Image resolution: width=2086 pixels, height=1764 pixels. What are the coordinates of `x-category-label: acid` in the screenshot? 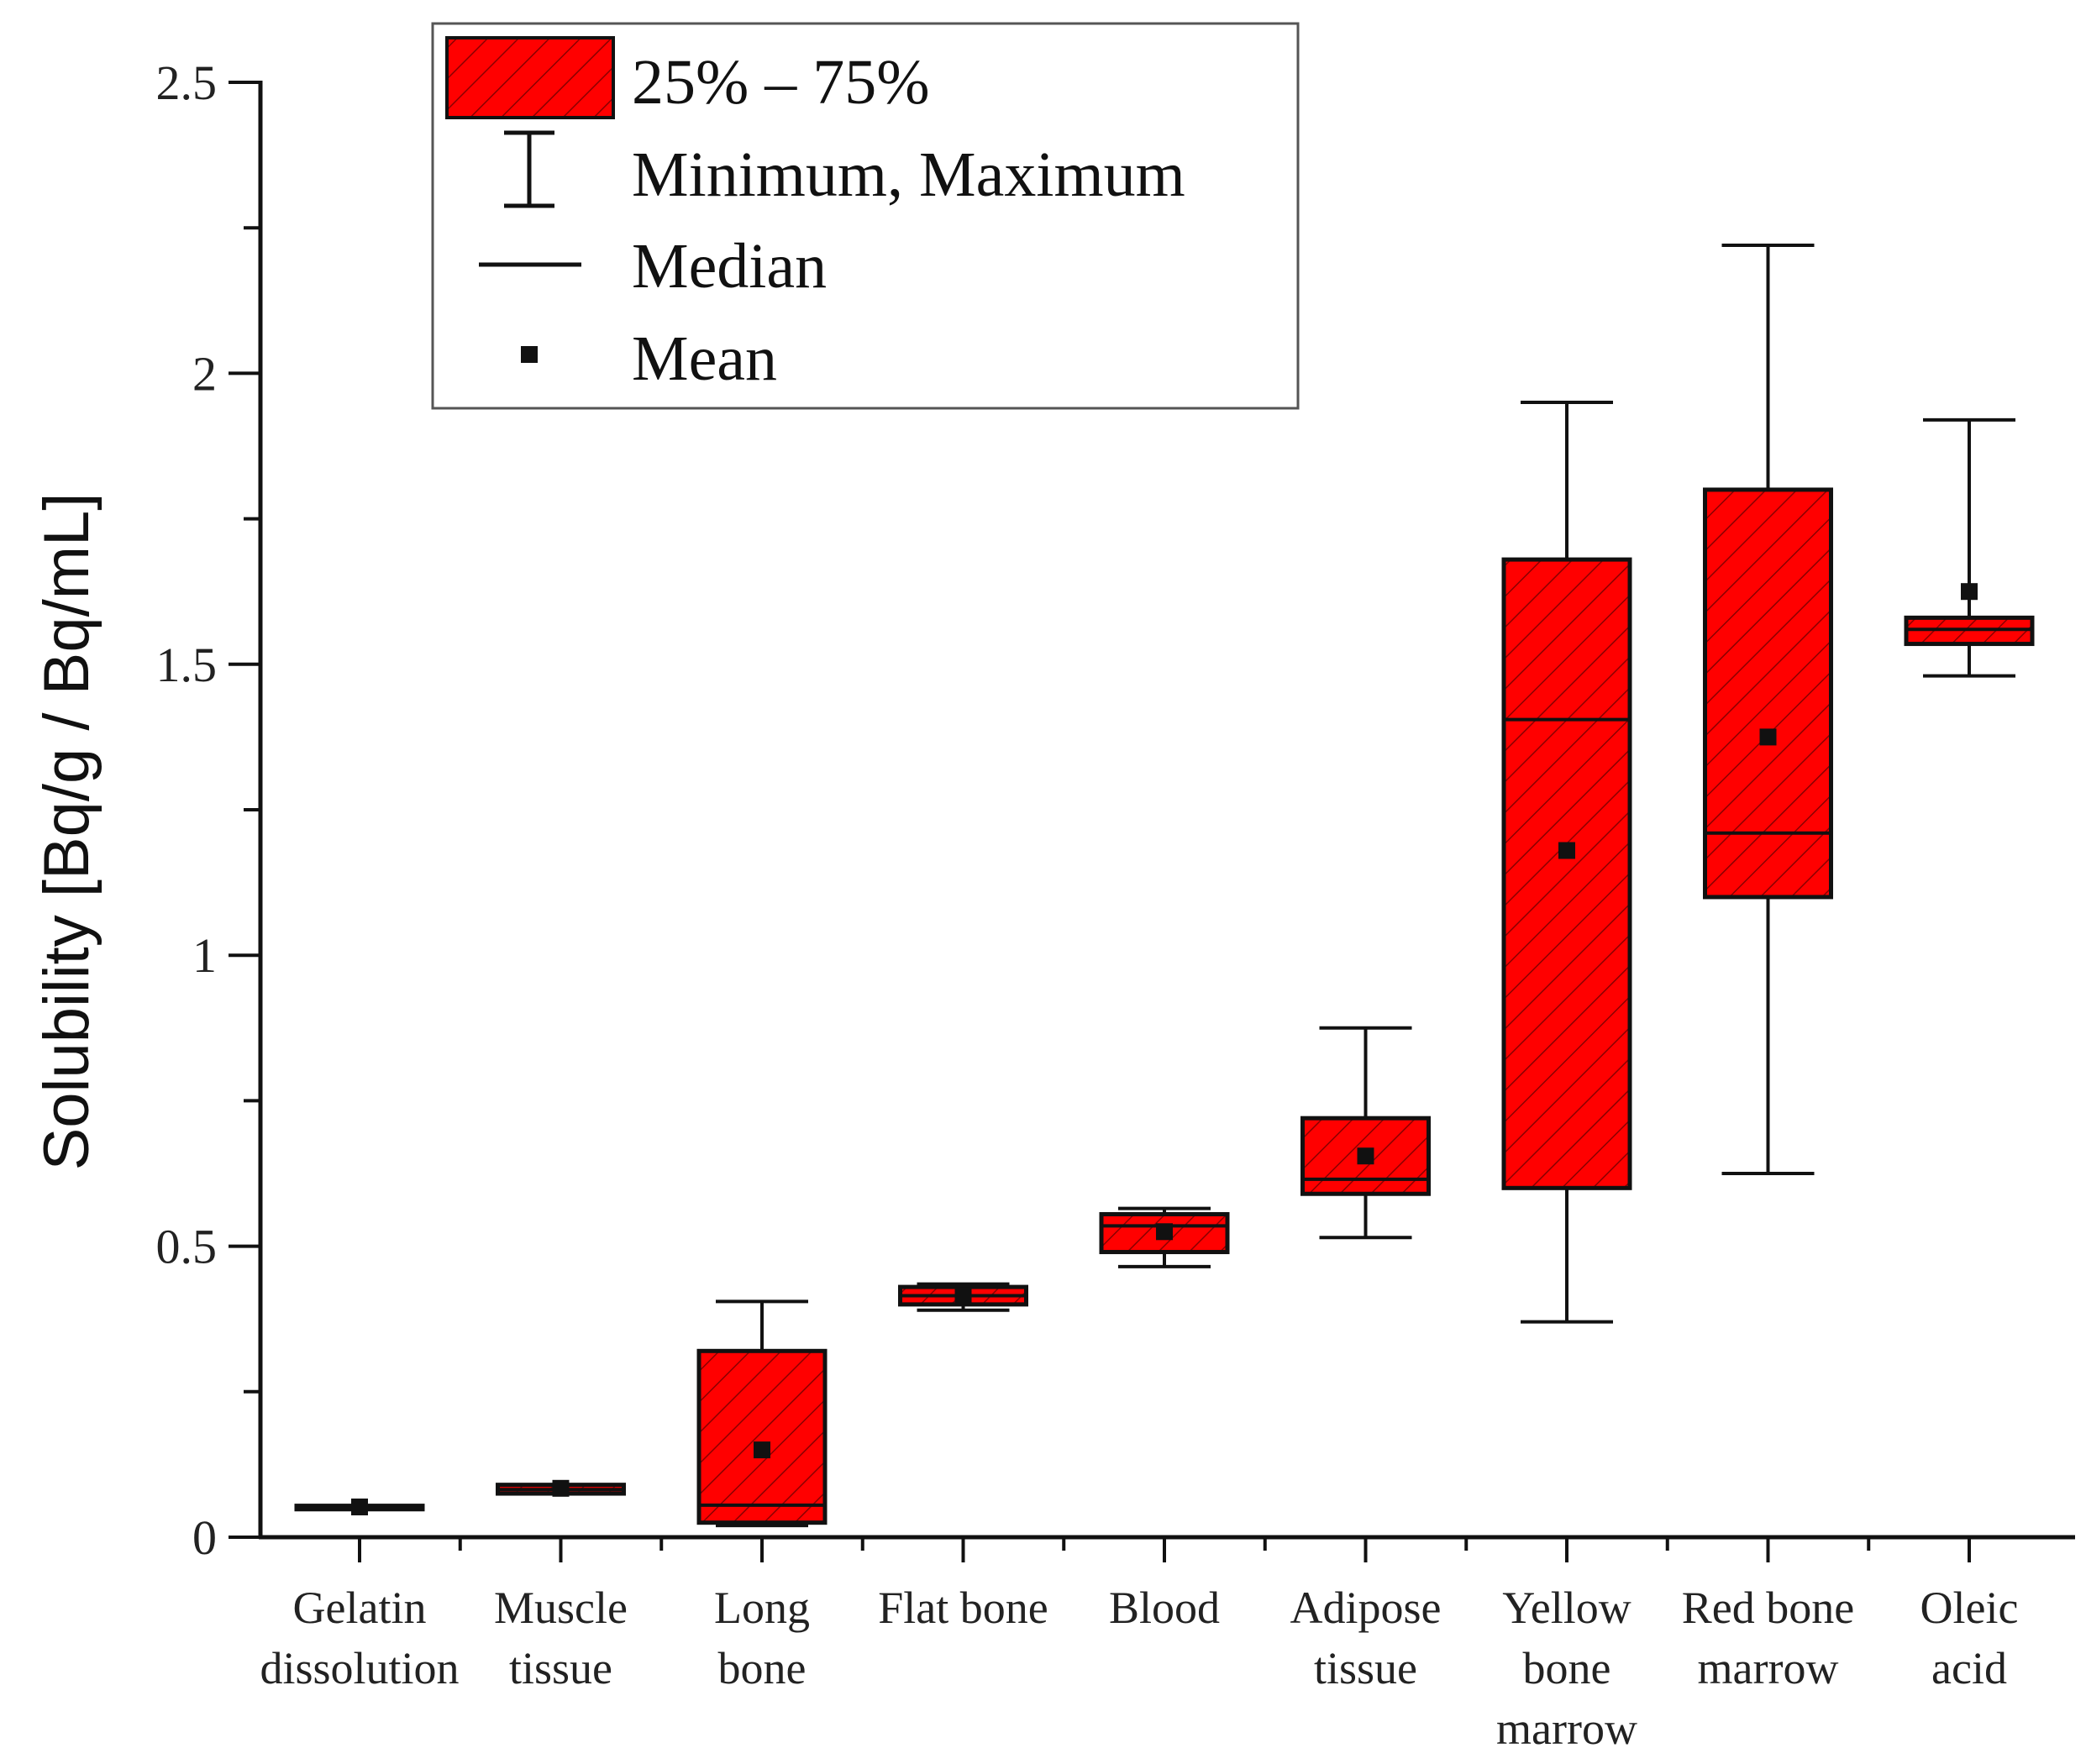 It's located at (1969, 1668).